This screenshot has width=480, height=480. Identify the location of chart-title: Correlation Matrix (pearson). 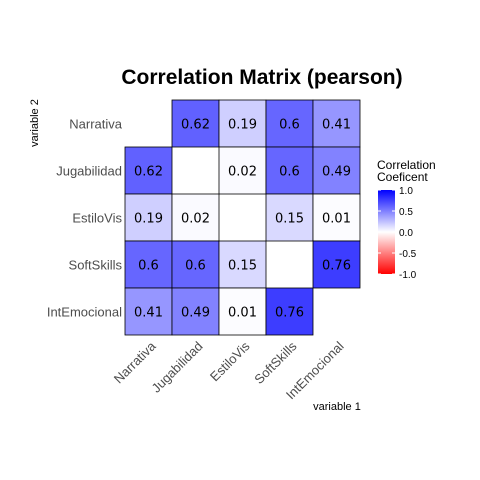
(261, 77).